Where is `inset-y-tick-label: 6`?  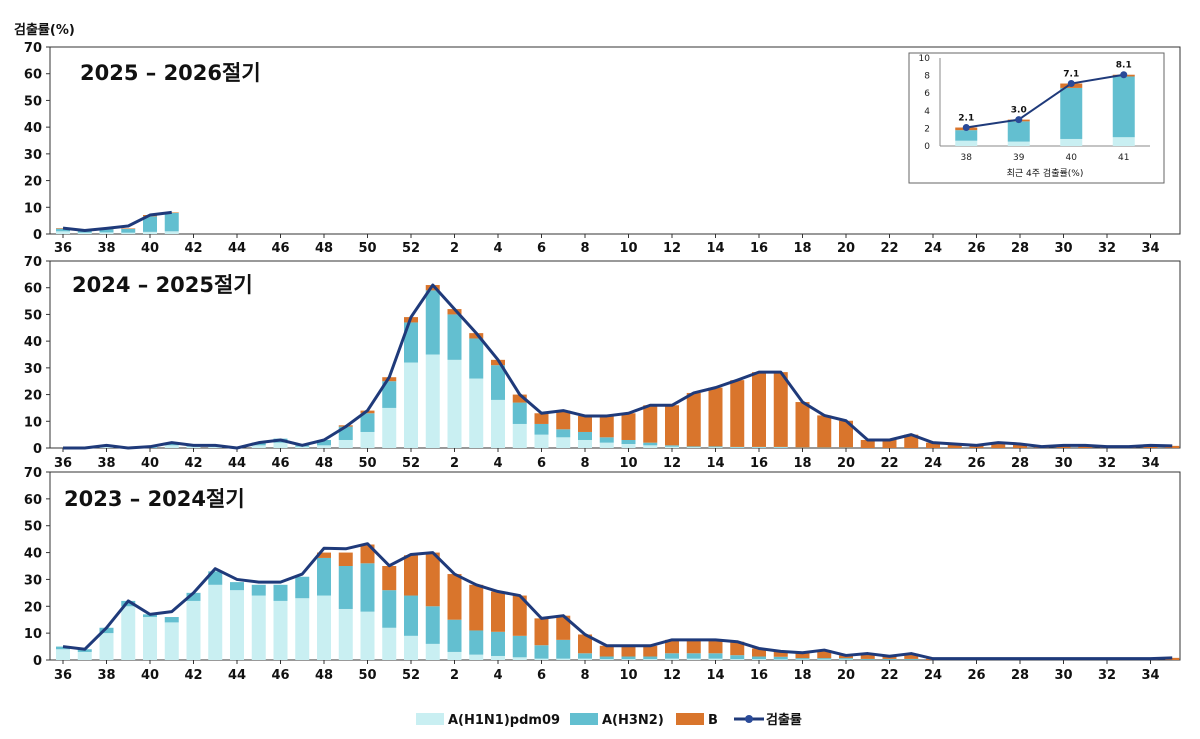
inset-y-tick-label: 6 is located at coordinates (927, 94).